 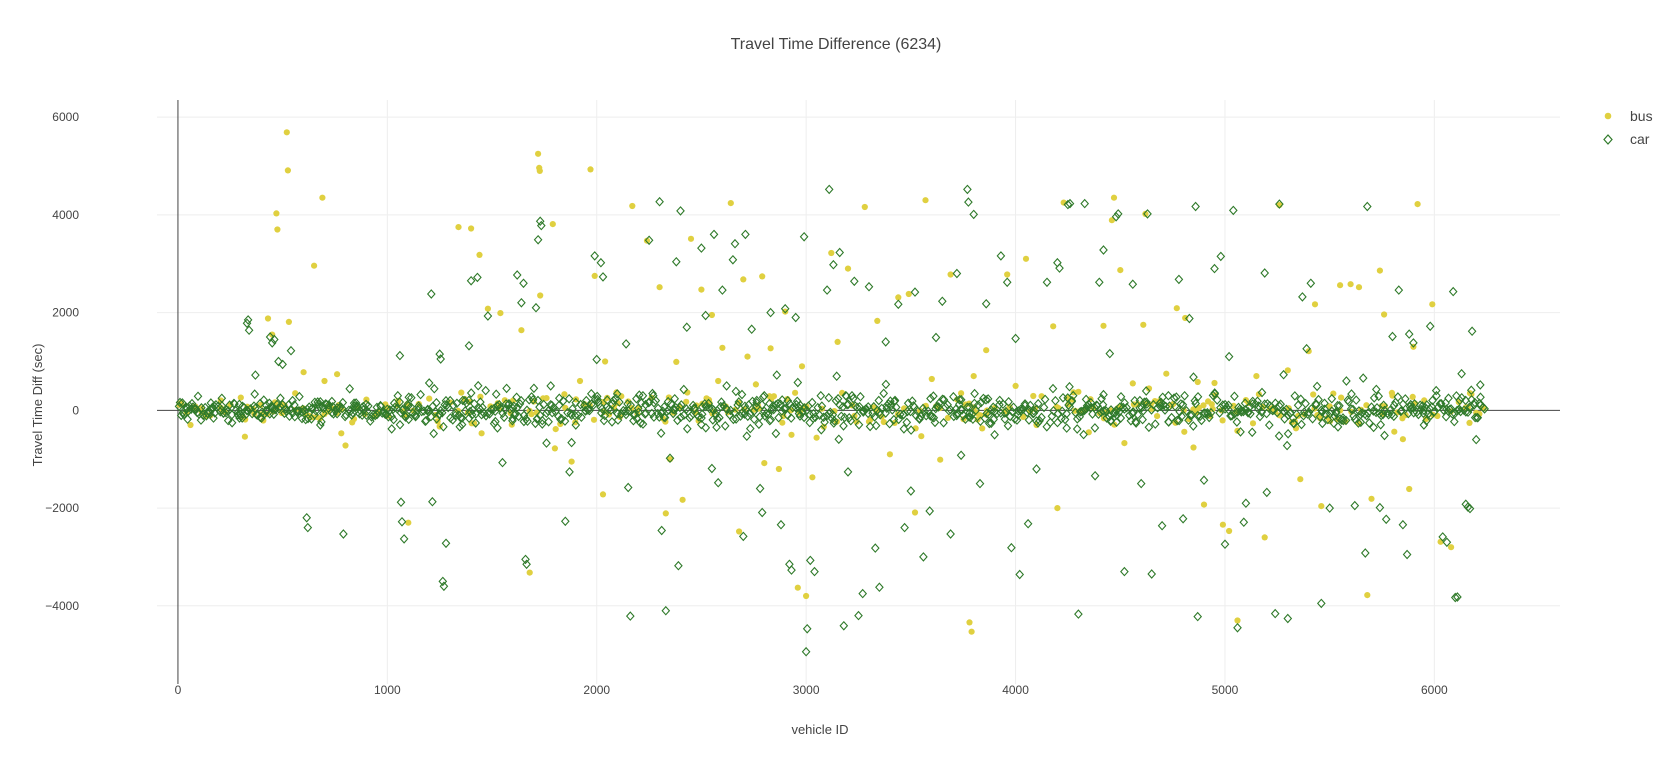 What do you see at coordinates (1628, 127) in the screenshot?
I see `legend: bus car` at bounding box center [1628, 127].